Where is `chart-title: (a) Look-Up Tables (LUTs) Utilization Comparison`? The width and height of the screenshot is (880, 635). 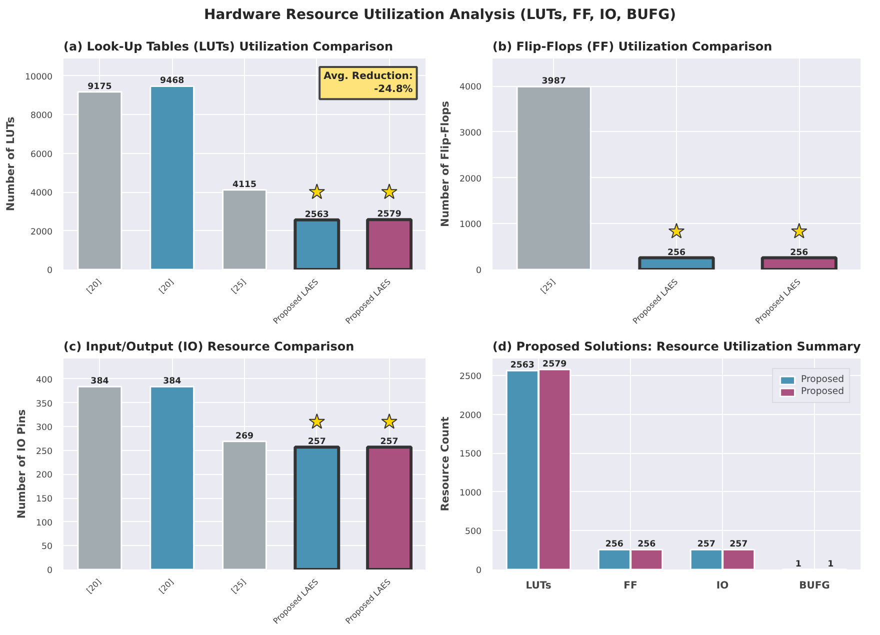 chart-title: (a) Look-Up Tables (LUTs) Utilization Comparison is located at coordinates (229, 47).